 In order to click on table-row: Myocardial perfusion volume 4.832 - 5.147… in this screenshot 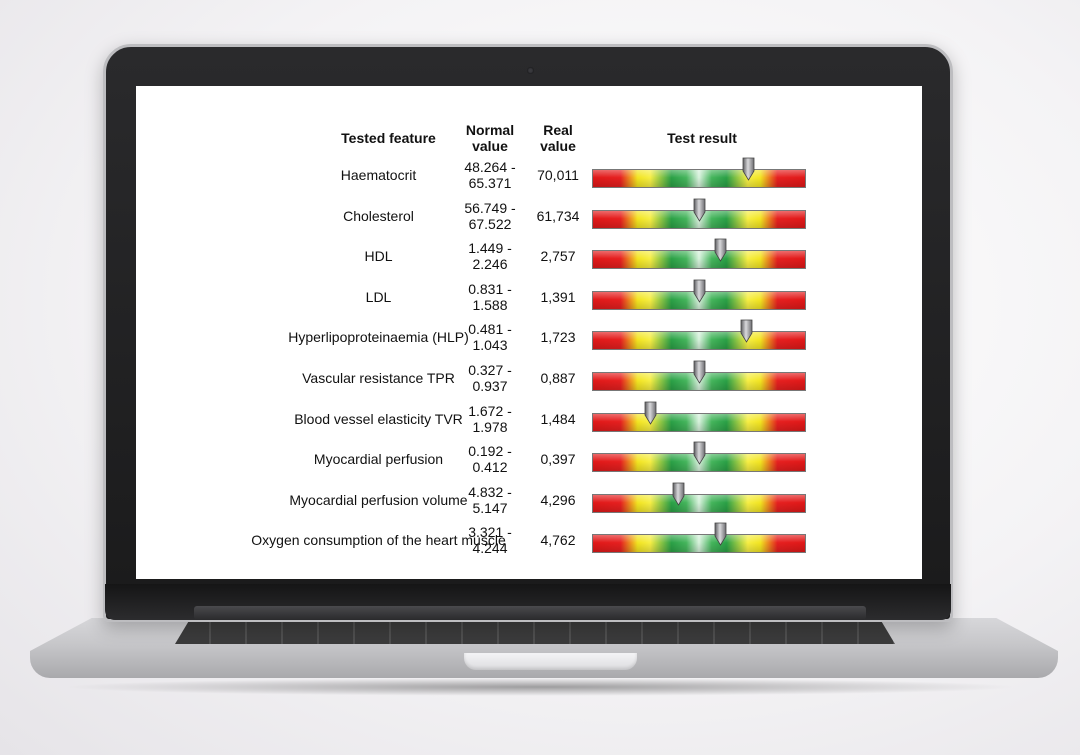, I will do `click(529, 500)`.